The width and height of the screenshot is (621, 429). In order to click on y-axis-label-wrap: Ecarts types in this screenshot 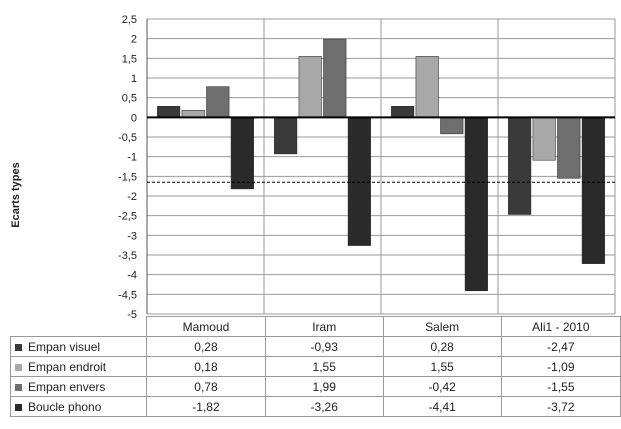, I will do `click(16, 195)`.